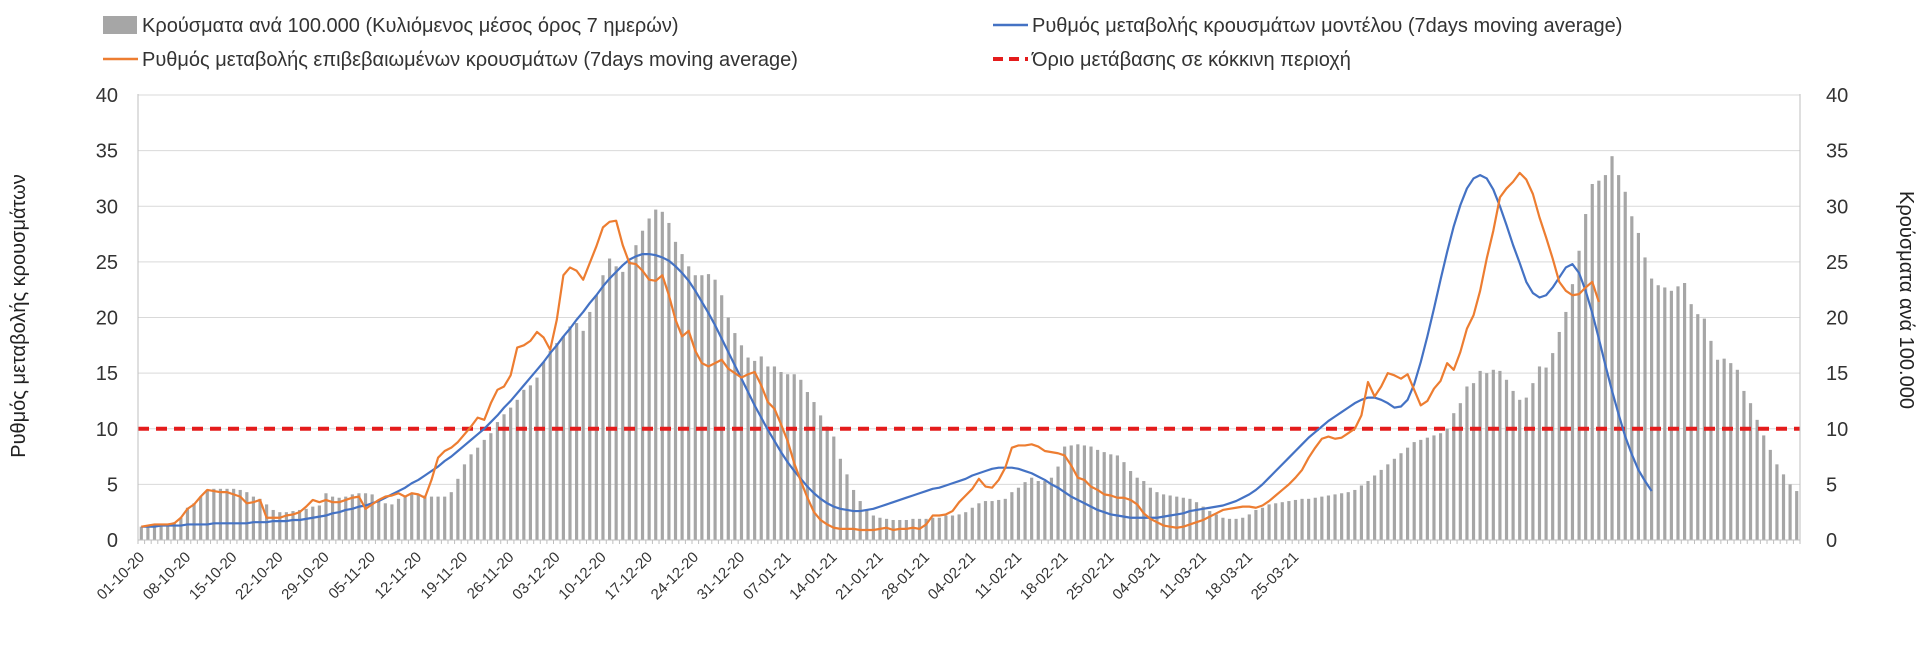  What do you see at coordinates (628, 576) in the screenshot?
I see `x-tick-label: 17-12-20` at bounding box center [628, 576].